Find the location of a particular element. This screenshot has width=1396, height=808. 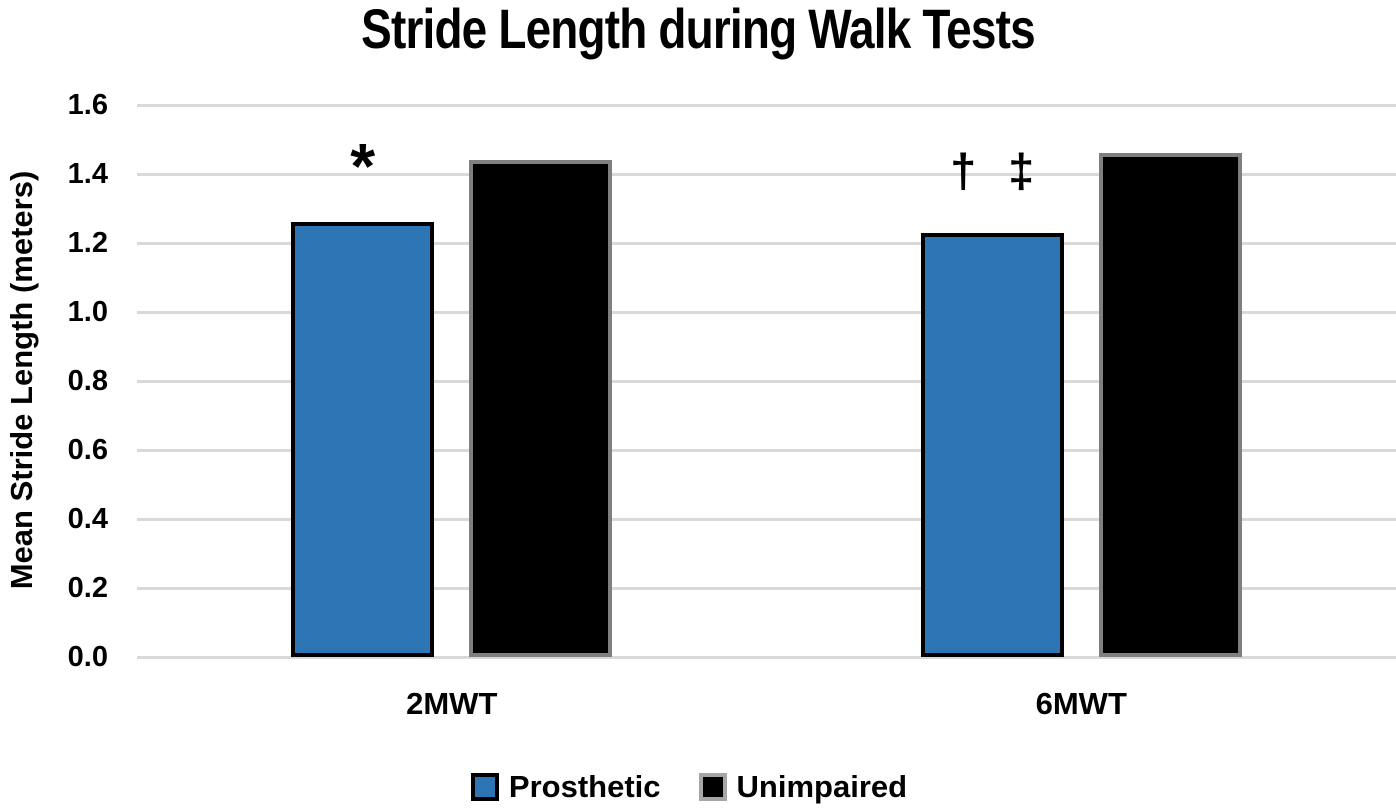

bar-6mwt-prosthetic is located at coordinates (992, 444).